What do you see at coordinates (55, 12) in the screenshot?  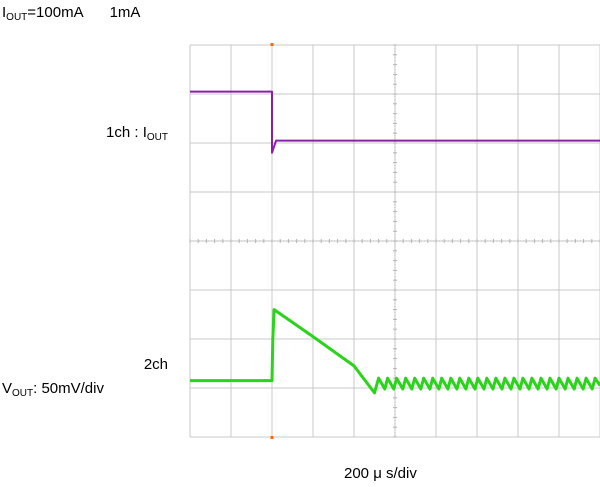 I see `iout-before-value: =100mA` at bounding box center [55, 12].